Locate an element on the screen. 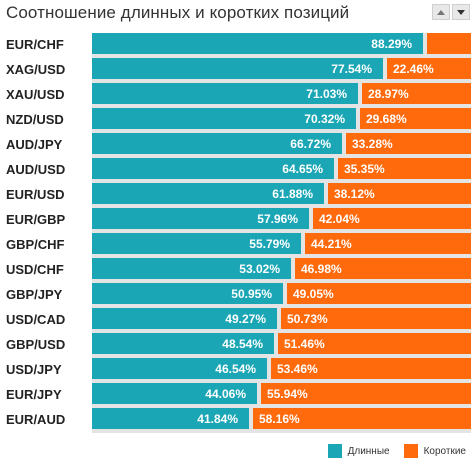 The width and height of the screenshot is (476, 460). arrow-up-icon is located at coordinates (441, 12).